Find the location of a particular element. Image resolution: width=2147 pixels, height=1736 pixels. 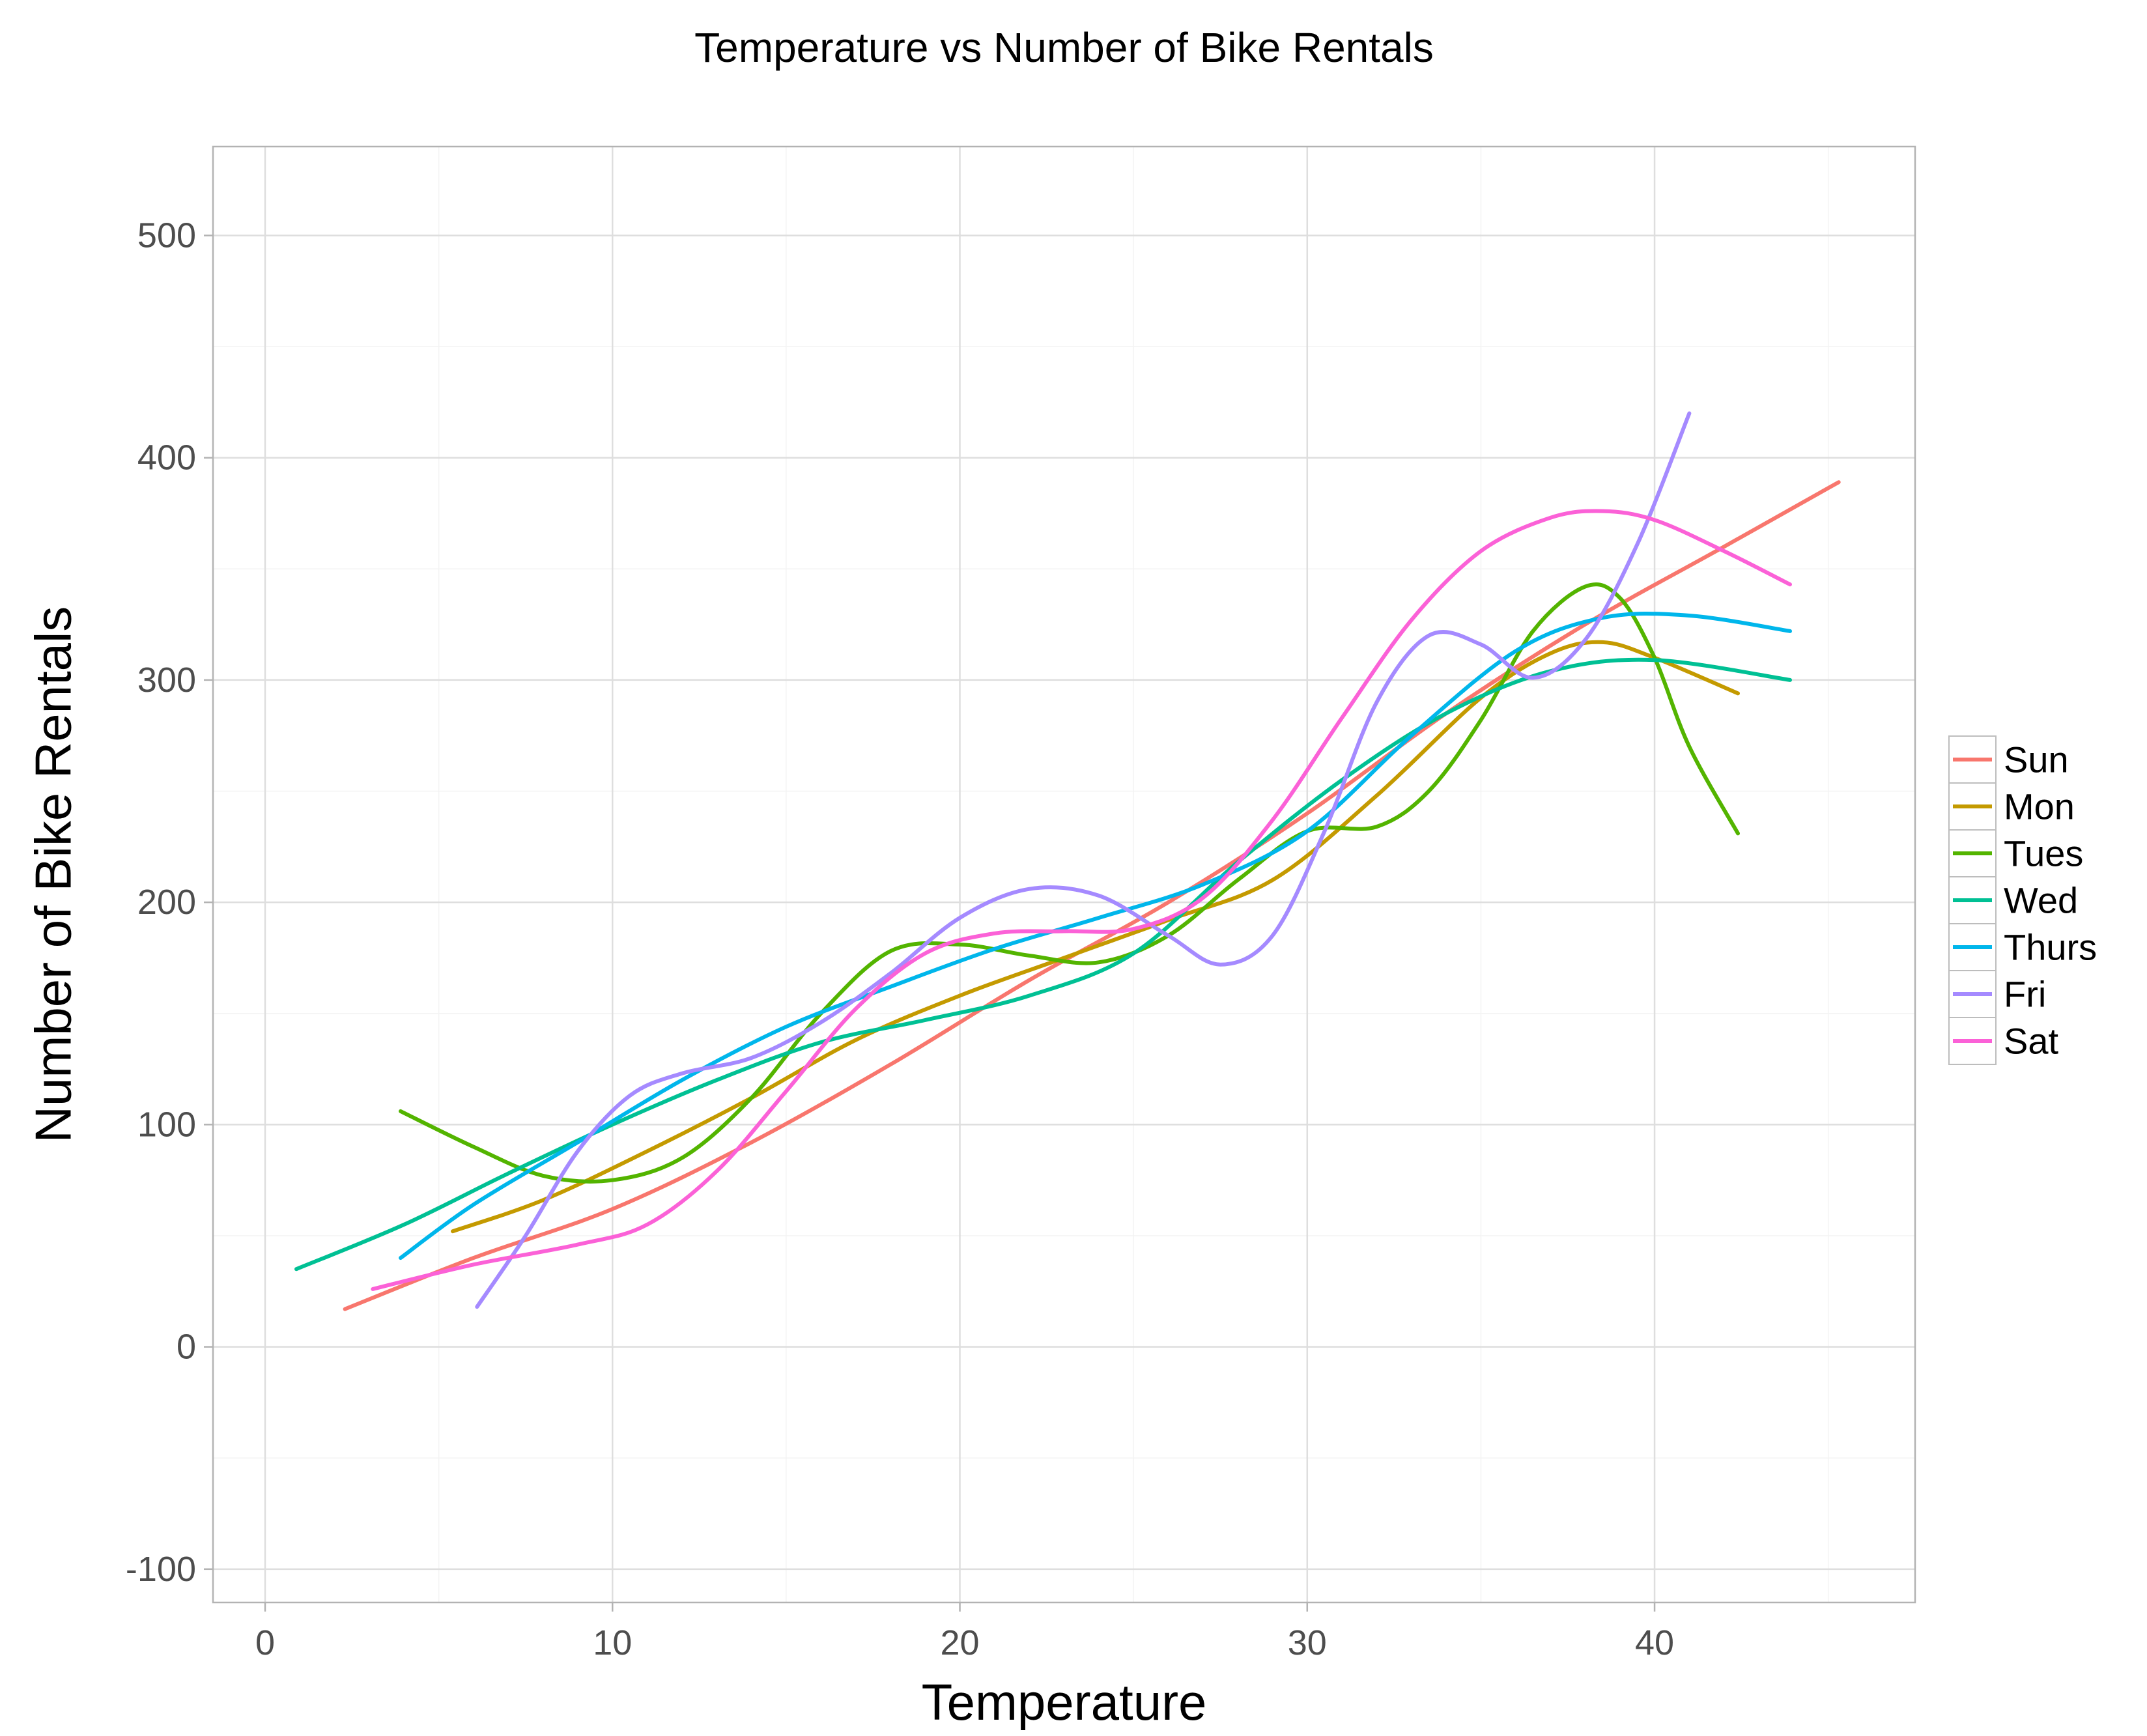

y-tick-label: 400 is located at coordinates (166, 457).